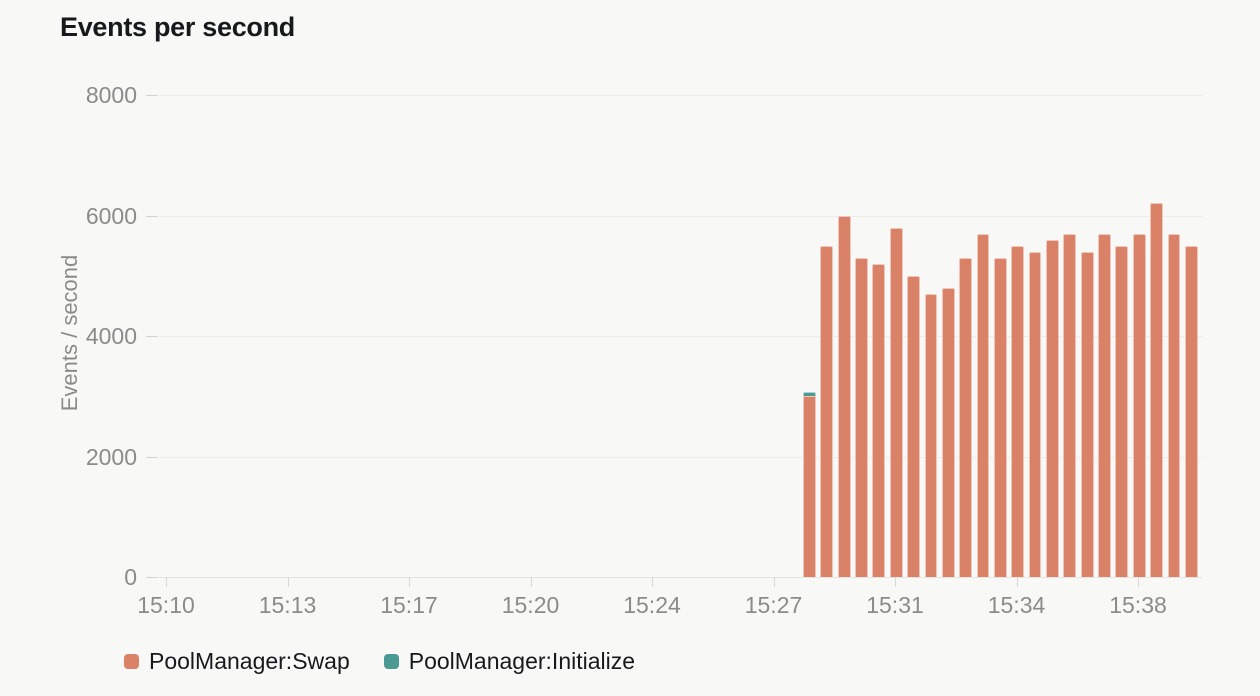 Image resolution: width=1260 pixels, height=696 pixels. I want to click on x-tick-mark-15:20, so click(531, 582).